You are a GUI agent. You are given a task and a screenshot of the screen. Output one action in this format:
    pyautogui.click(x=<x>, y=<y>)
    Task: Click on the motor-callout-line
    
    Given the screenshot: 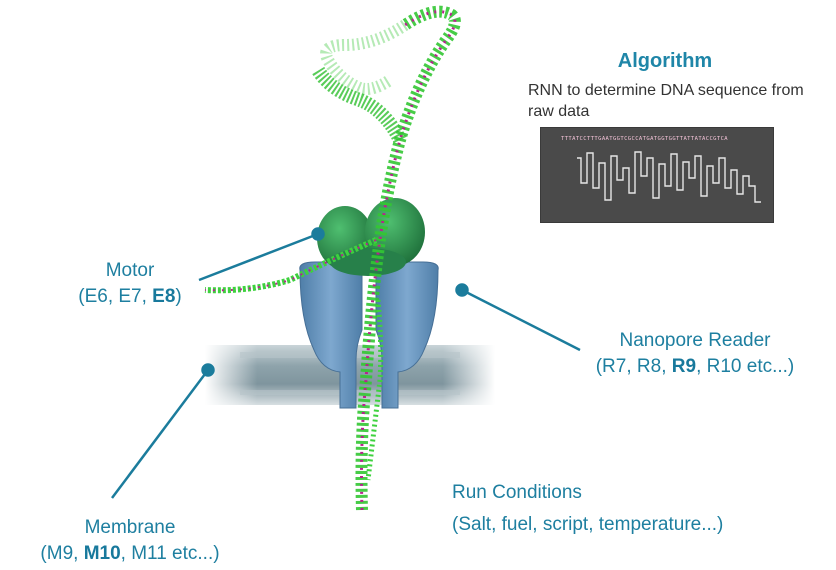 What is the action you would take?
    pyautogui.click(x=258, y=257)
    